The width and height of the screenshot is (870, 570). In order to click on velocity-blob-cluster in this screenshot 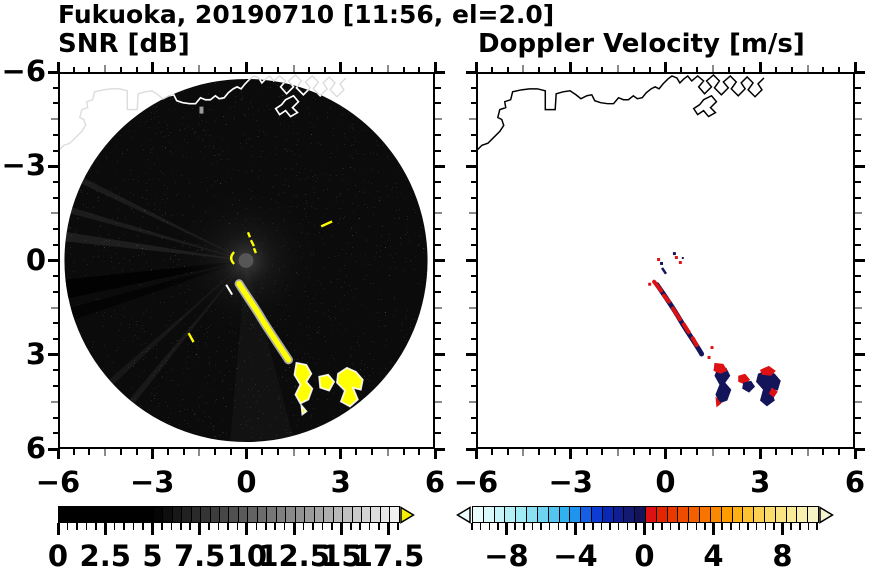, I will do `click(747, 385)`.